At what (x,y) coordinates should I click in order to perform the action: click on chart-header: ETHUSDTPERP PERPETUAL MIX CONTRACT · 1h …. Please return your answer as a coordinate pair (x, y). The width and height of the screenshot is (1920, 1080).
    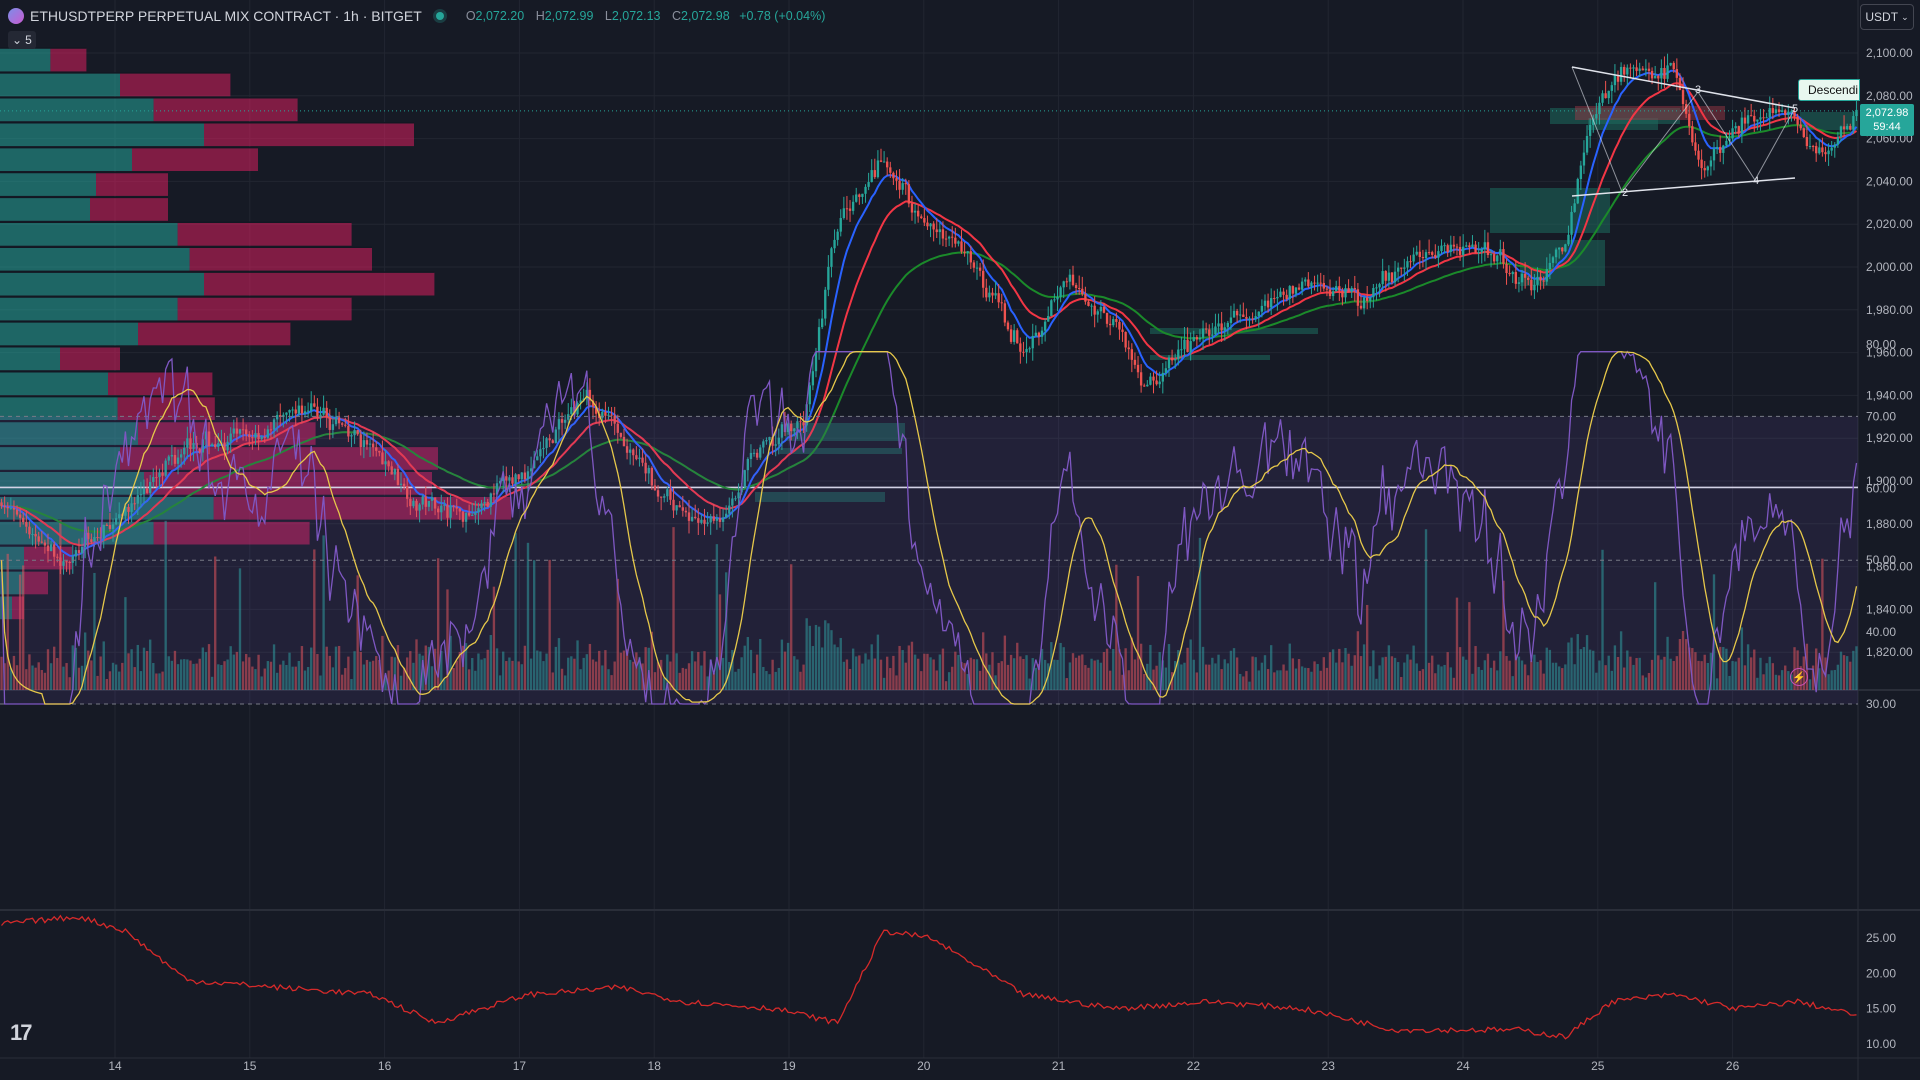
    Looking at the image, I should click on (416, 16).